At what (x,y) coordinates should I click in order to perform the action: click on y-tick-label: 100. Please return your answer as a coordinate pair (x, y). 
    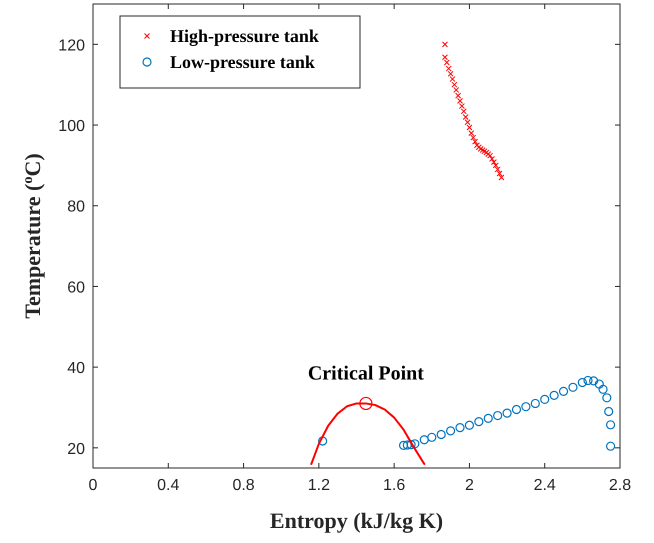
    Looking at the image, I should click on (72, 127).